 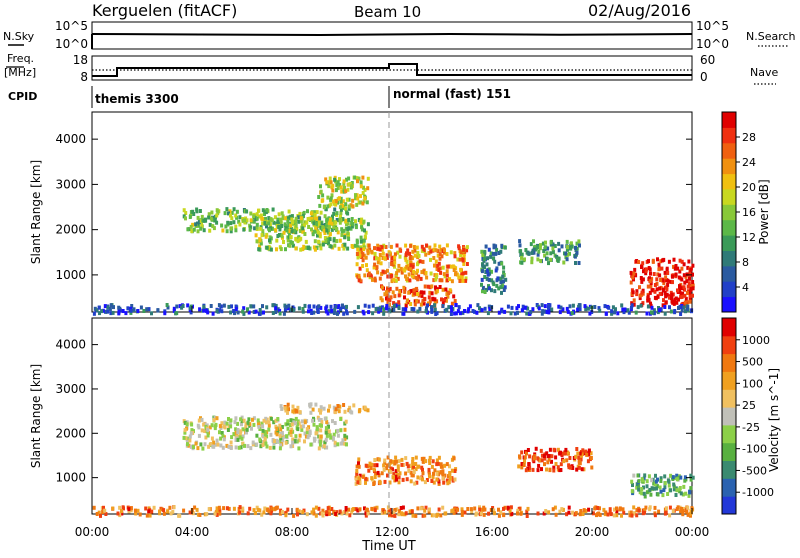 What do you see at coordinates (729, 181) in the screenshot?
I see `power-colorbar-swatch` at bounding box center [729, 181].